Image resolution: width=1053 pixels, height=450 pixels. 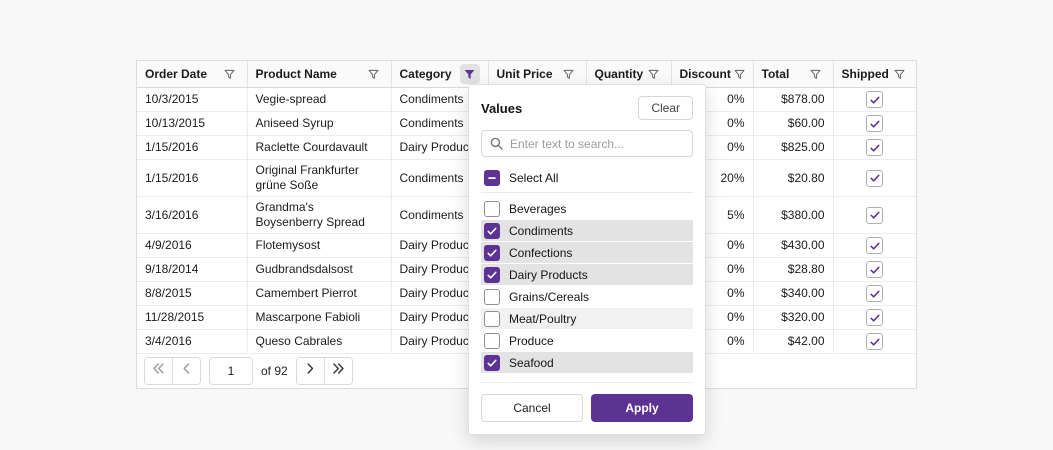 I want to click on first-page-button, so click(x=158, y=371).